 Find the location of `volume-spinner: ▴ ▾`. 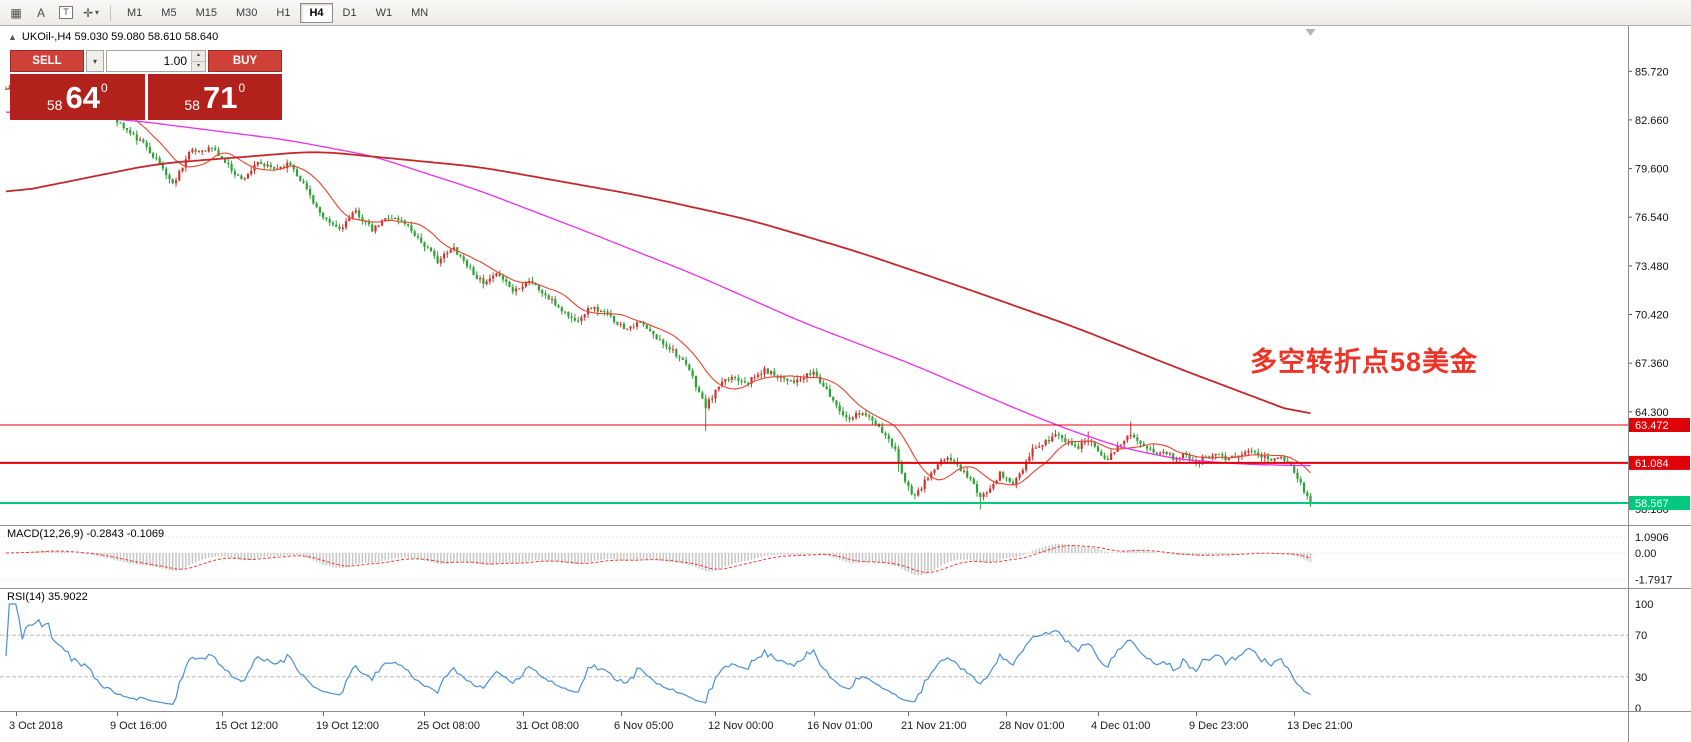

volume-spinner: ▴ ▾ is located at coordinates (198, 61).